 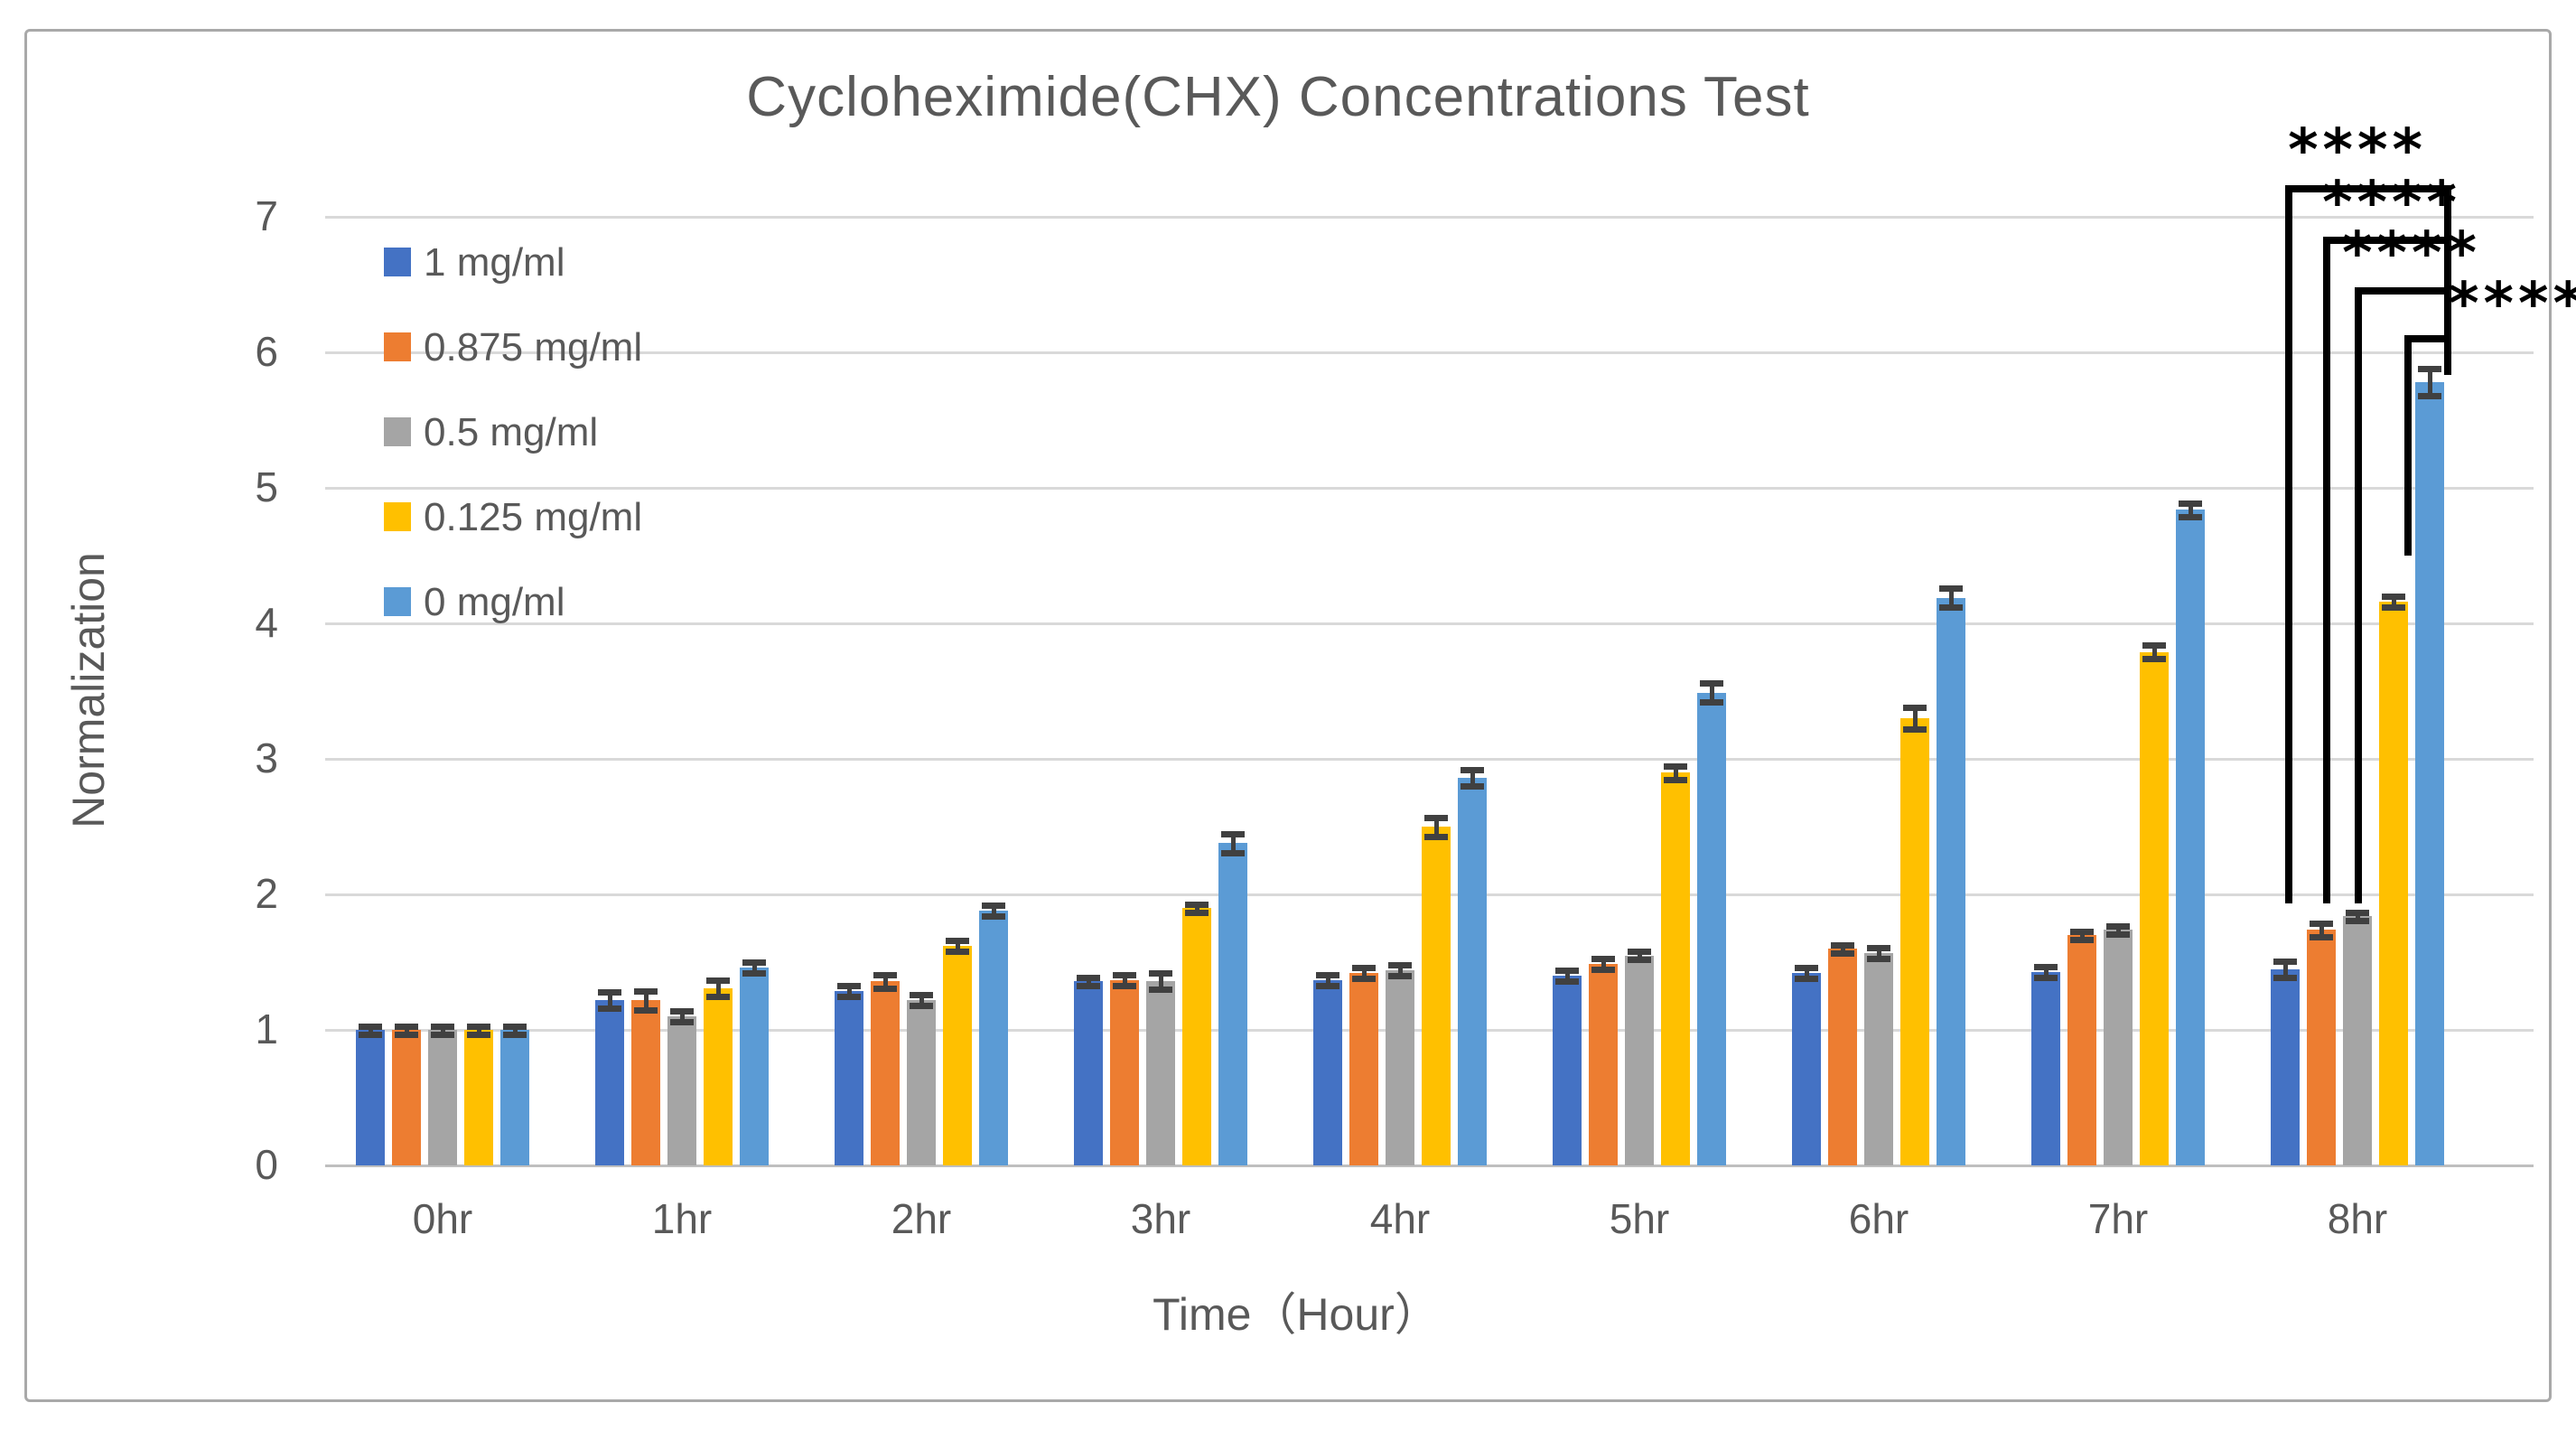 I want to click on x-tick-label: 3hr, so click(x=1160, y=1218).